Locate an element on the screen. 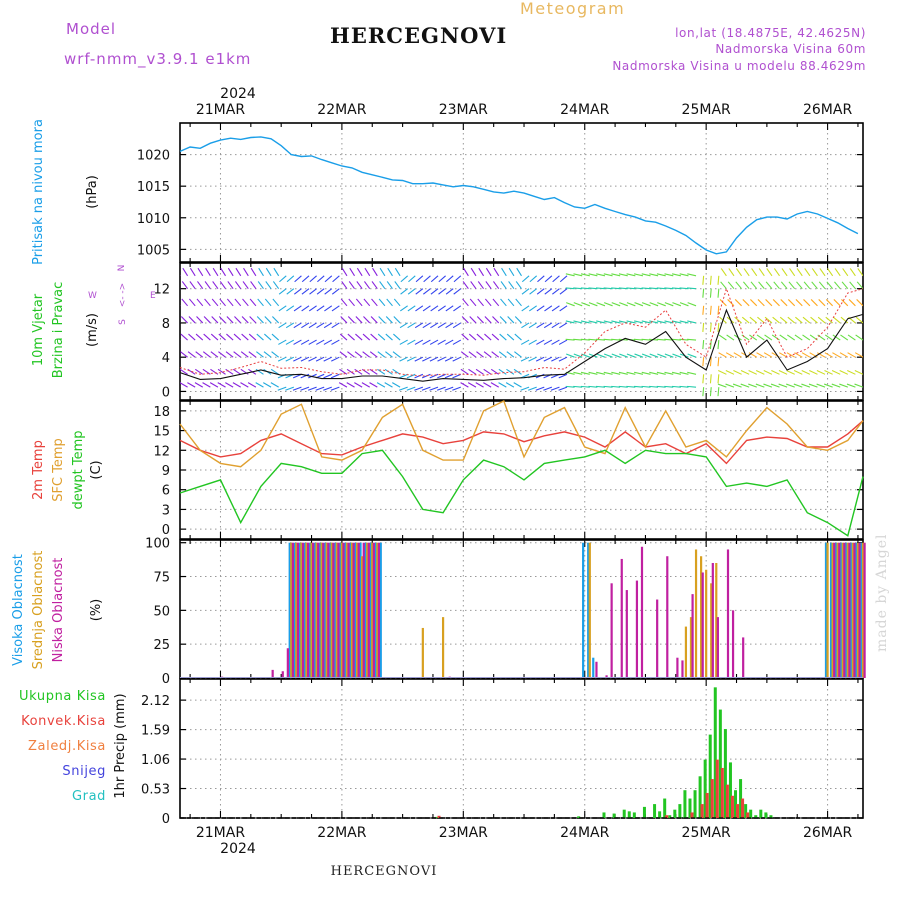 This screenshot has width=900, height=900. y-tick-label: 8 is located at coordinates (166, 324).